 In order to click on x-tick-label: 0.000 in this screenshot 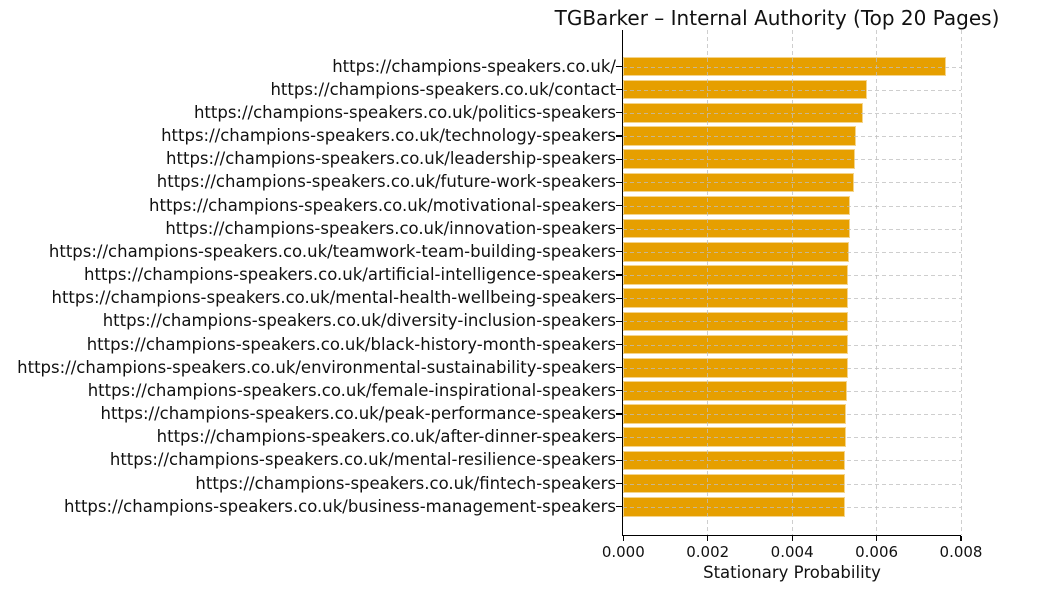, I will do `click(623, 552)`.